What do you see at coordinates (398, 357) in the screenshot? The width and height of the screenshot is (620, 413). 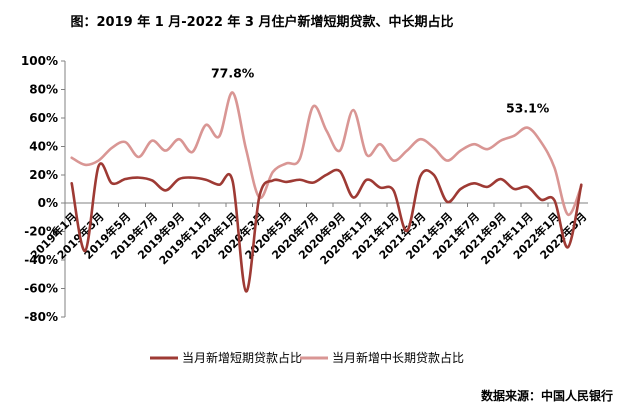 I see `legend-medium-long-label: 当月新增中长期贷款占比` at bounding box center [398, 357].